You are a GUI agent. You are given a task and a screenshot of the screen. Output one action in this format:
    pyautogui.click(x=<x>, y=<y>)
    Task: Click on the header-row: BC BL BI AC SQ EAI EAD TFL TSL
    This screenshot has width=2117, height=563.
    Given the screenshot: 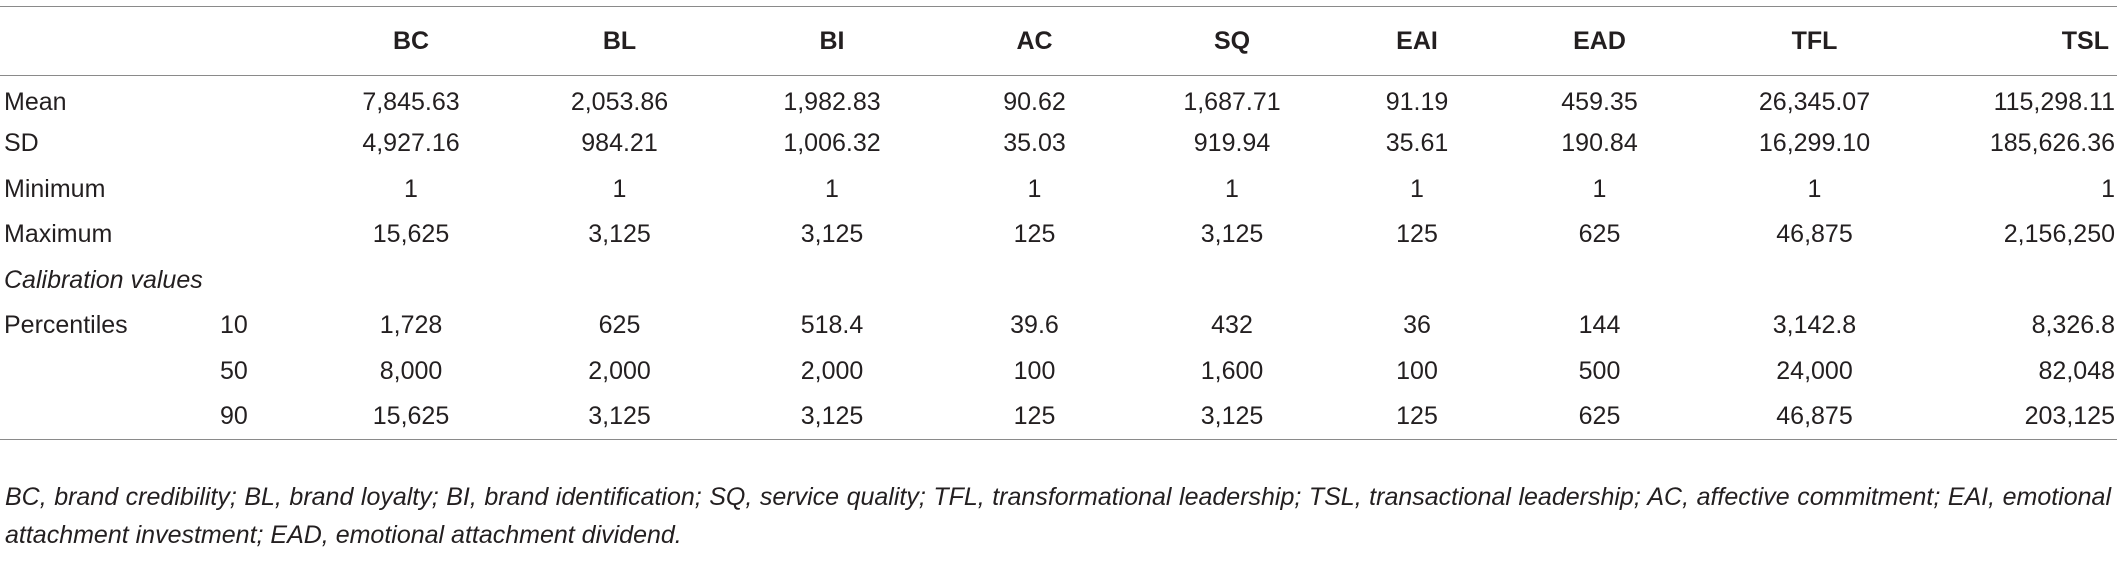 What is the action you would take?
    pyautogui.click(x=1058, y=41)
    